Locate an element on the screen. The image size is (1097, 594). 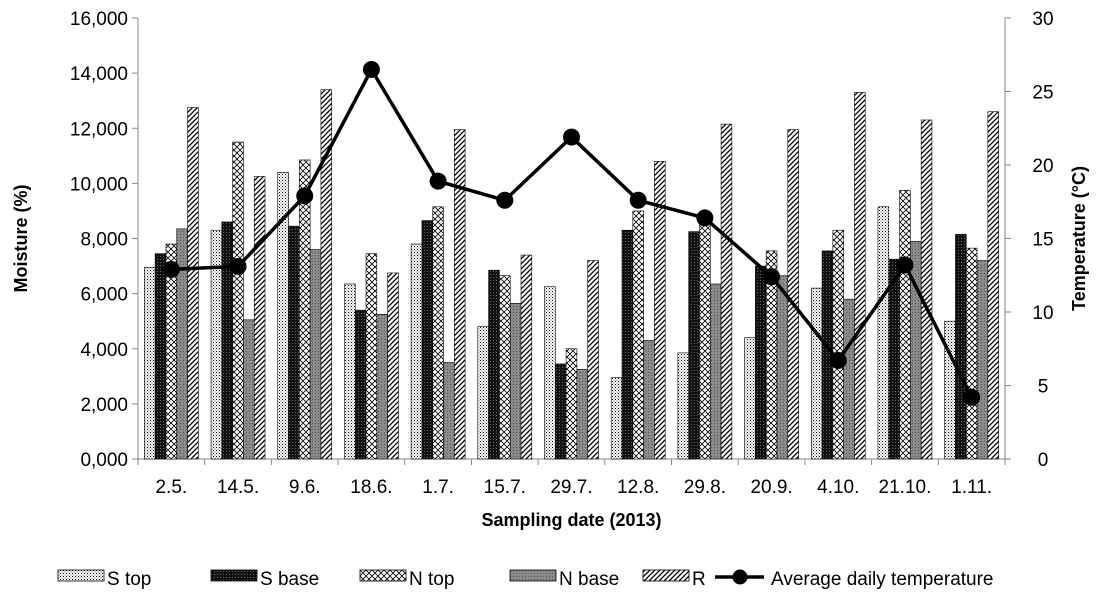
y2-axis-title: Temperature (°C) is located at coordinates (1079, 238).